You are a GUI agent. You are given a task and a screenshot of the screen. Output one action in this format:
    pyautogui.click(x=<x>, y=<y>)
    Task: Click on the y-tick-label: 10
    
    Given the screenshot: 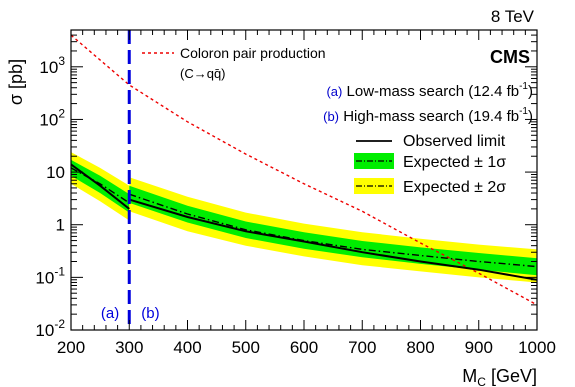 What is the action you would take?
    pyautogui.click(x=55, y=172)
    